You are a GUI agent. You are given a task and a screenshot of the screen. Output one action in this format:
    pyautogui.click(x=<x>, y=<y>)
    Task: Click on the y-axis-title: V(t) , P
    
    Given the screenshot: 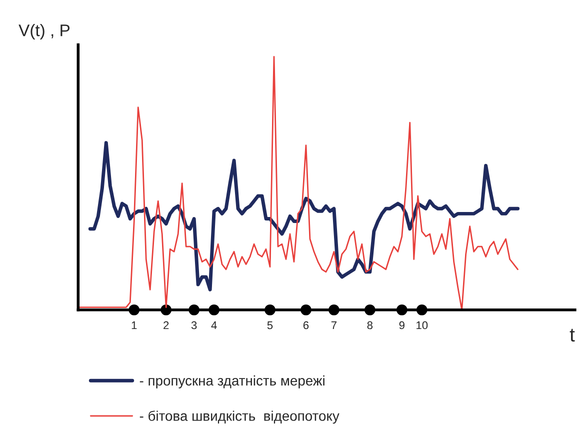 What is the action you would take?
    pyautogui.click(x=44, y=32)
    